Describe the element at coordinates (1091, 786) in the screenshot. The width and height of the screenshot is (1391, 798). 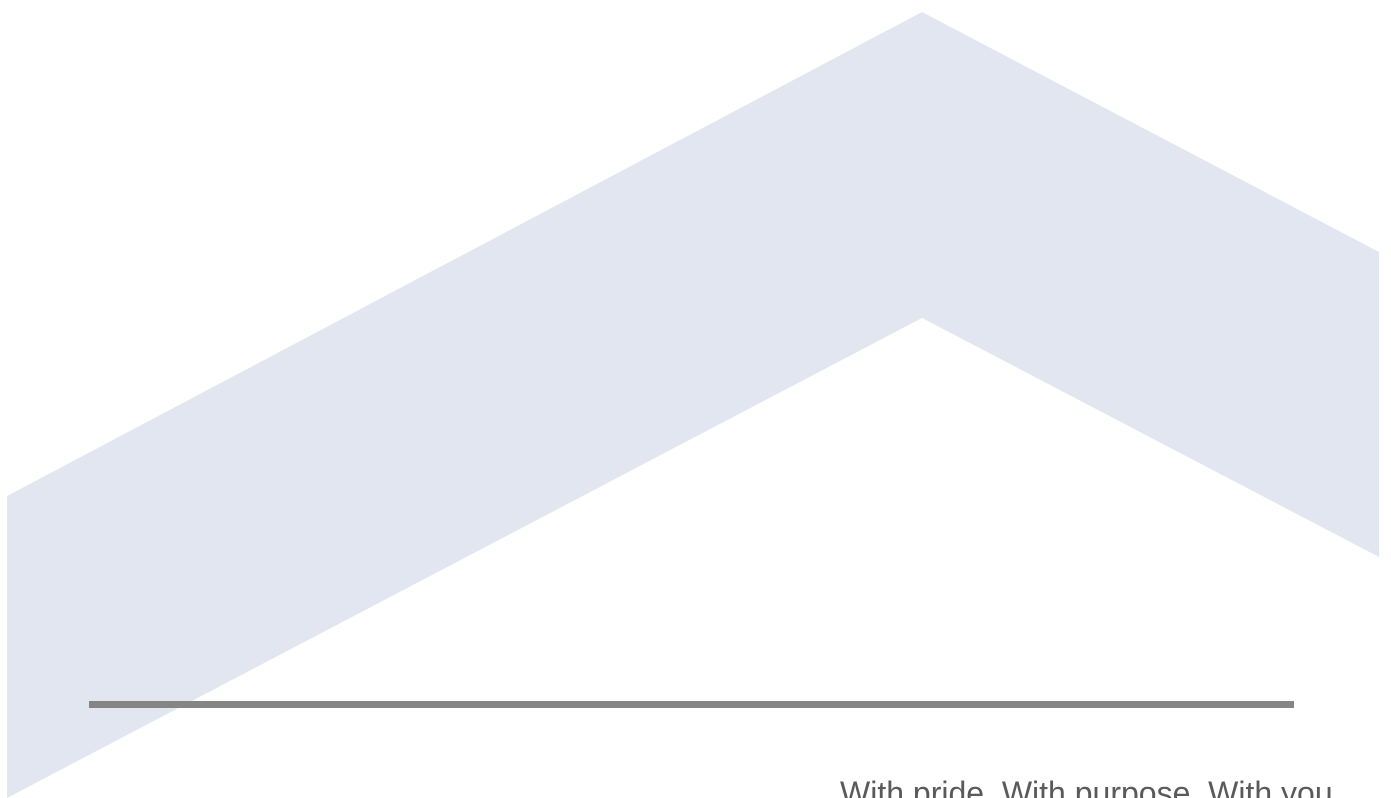
I see `tagline: With pride. With purpose. With you.` at that location.